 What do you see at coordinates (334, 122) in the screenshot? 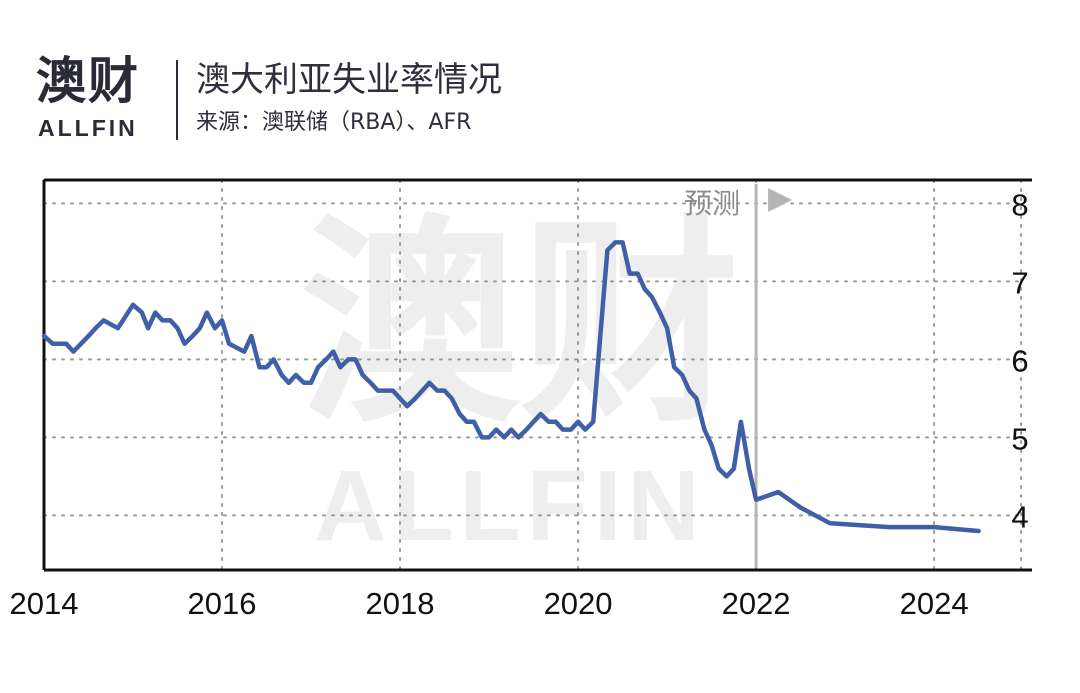
I see `chart-source: 来源：澳联储（RBA）、AFR` at bounding box center [334, 122].